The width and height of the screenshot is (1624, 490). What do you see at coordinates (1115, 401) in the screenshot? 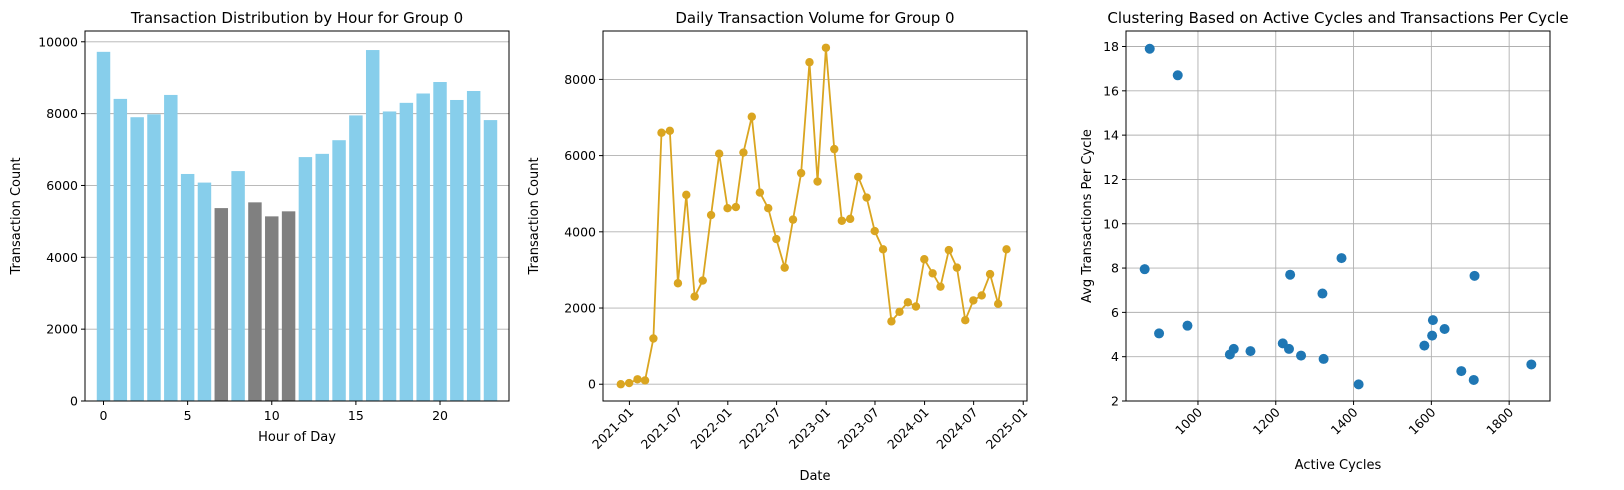
I see `y-tick-label: 2` at bounding box center [1115, 401].